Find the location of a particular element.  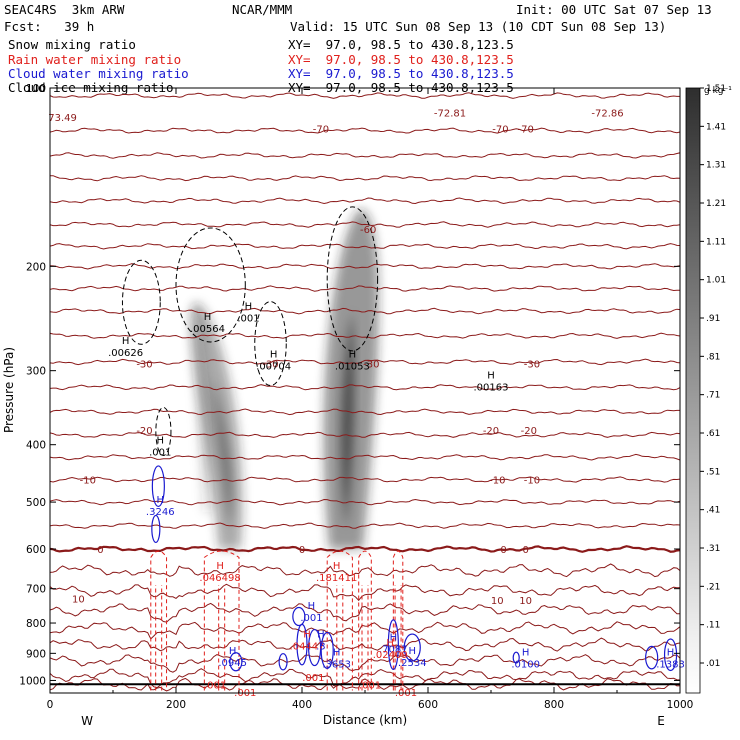

colorbar-tick-label: .31 is located at coordinates (713, 549).